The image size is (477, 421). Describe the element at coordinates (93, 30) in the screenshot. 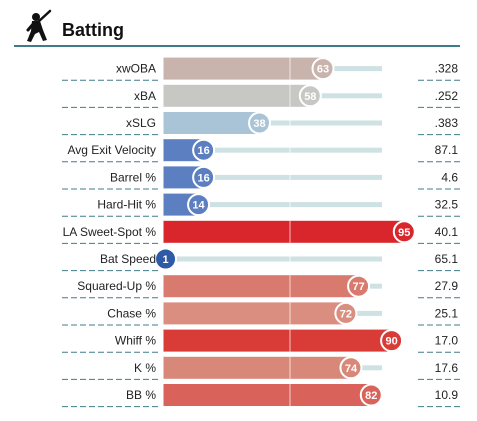

I see `section-title: Batting` at that location.